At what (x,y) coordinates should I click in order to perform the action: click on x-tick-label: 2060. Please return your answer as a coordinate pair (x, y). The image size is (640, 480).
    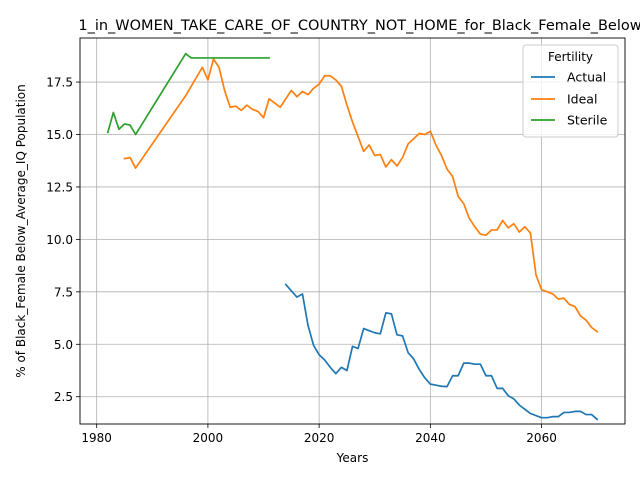
    Looking at the image, I should click on (541, 438).